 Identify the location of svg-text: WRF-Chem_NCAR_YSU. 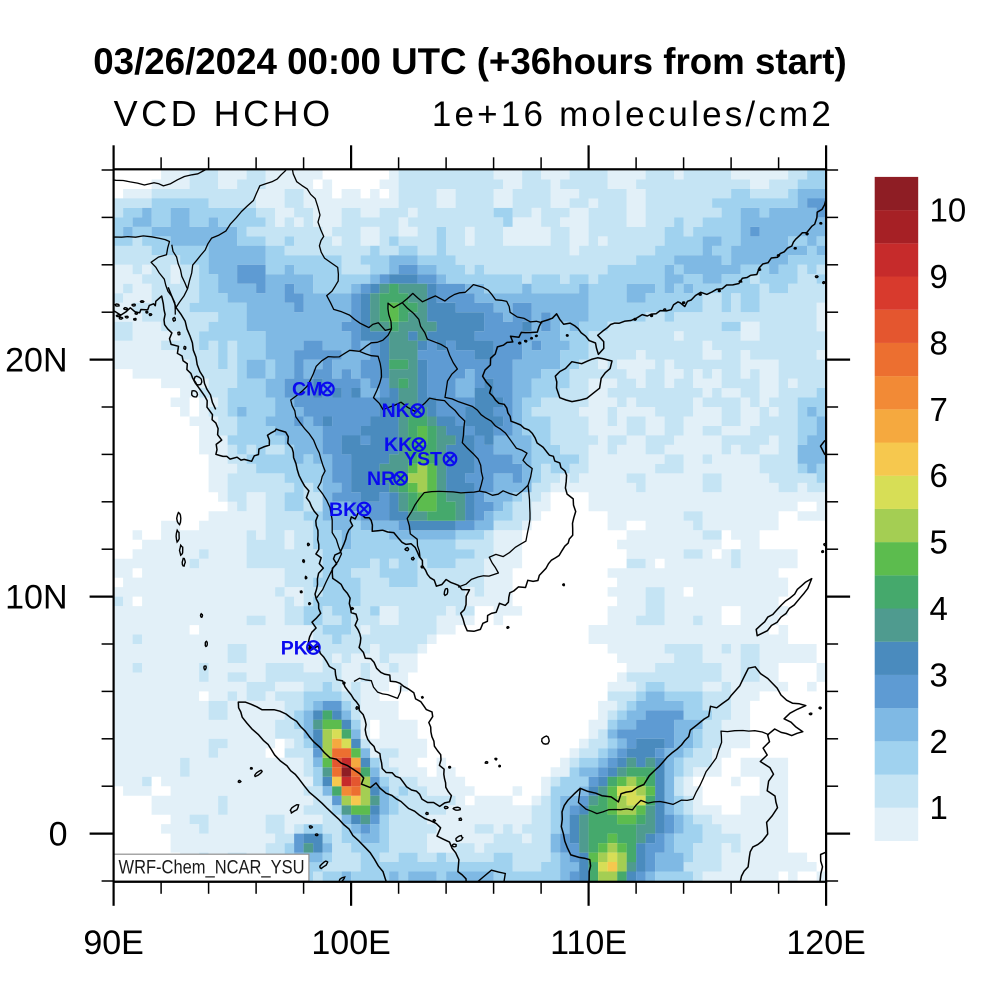
(212, 868).